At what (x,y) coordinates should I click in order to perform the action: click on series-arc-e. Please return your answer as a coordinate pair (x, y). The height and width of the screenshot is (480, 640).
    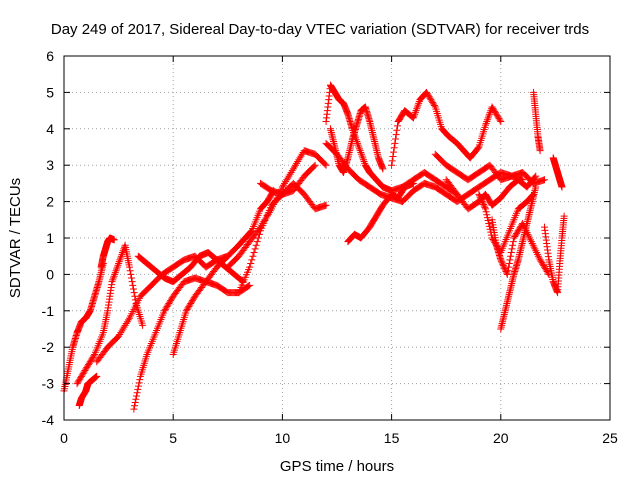
    Looking at the image, I should click on (162, 309).